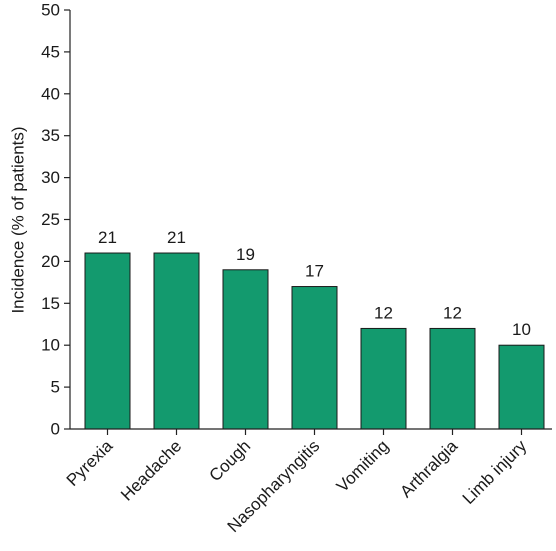  Describe the element at coordinates (151, 470) in the screenshot. I see `x-tick-label: Headache` at that location.